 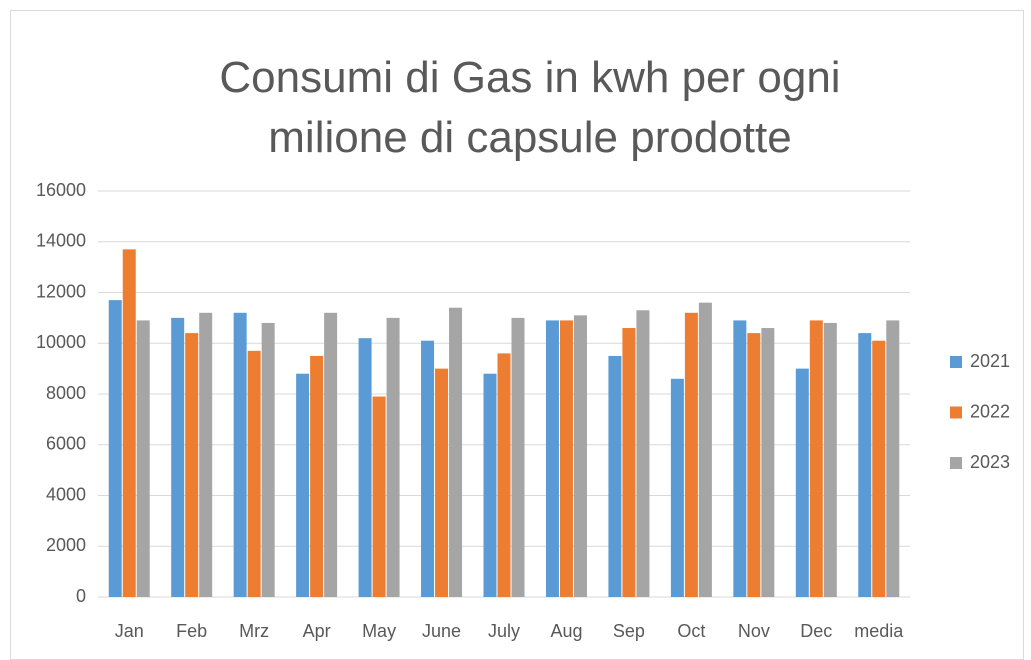 What do you see at coordinates (129, 631) in the screenshot?
I see `x-tick-label: Jan` at bounding box center [129, 631].